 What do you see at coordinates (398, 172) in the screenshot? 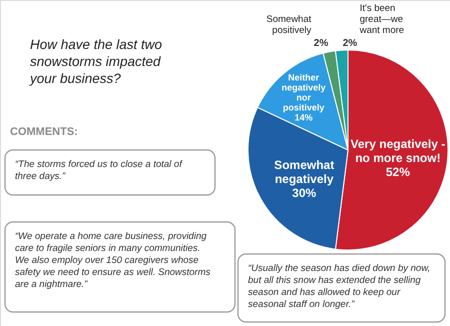
I see `data-label: 52%` at bounding box center [398, 172].